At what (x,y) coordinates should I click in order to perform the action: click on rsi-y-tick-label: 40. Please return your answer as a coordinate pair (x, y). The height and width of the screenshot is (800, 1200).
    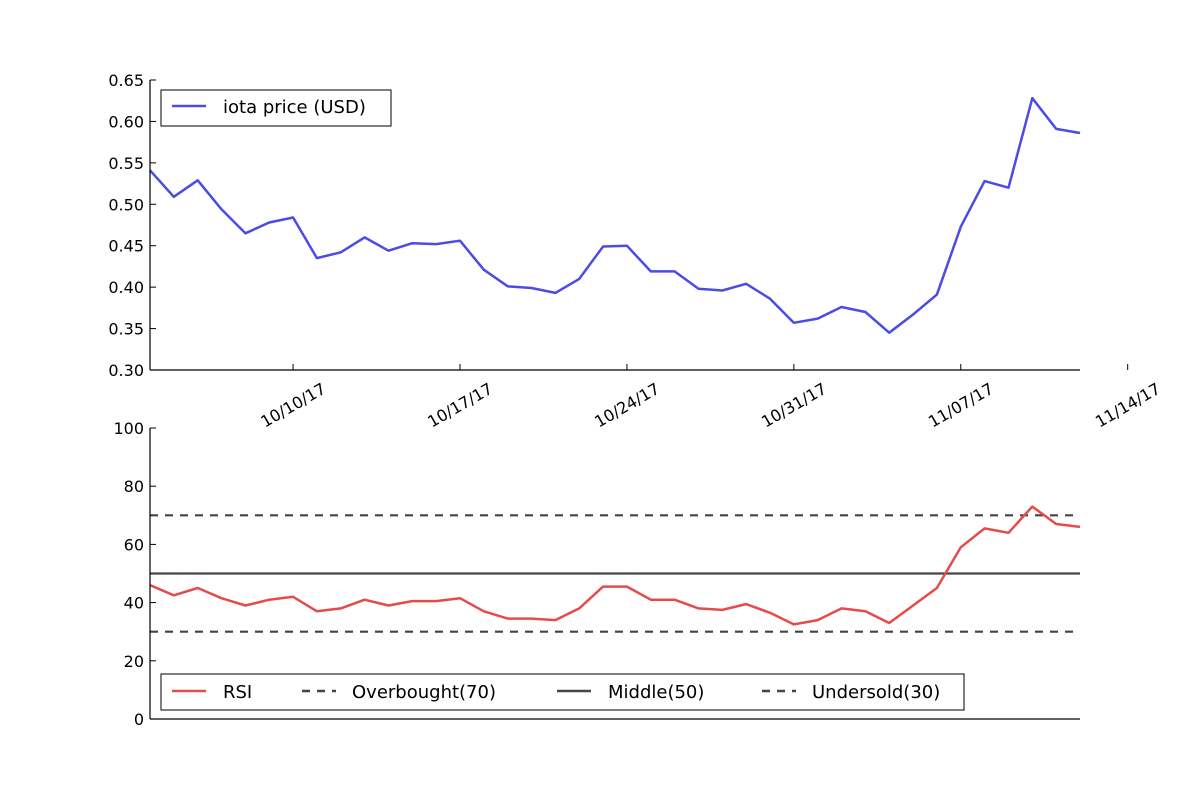
    Looking at the image, I should click on (134, 603).